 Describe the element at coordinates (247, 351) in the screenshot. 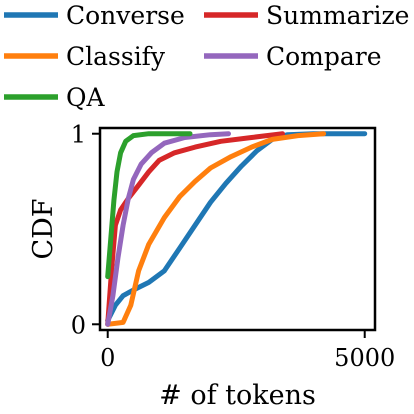

I see `x-axis: 0 5000` at that location.